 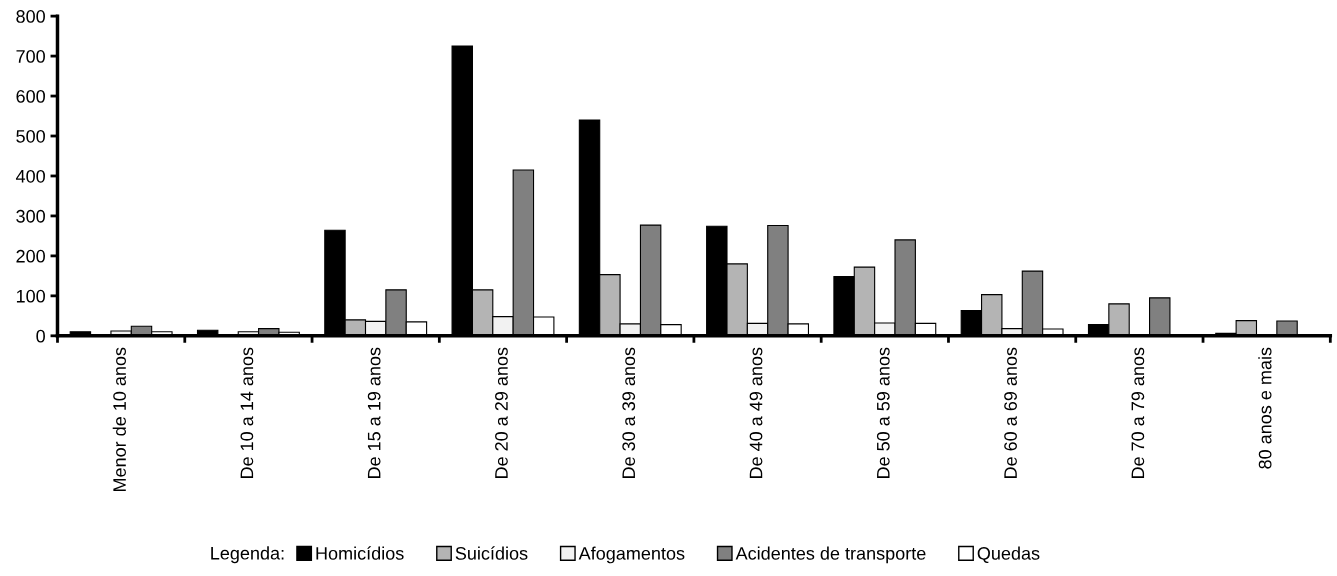 I want to click on x-tick-label: De 20 a 29 anos, so click(x=501, y=413).